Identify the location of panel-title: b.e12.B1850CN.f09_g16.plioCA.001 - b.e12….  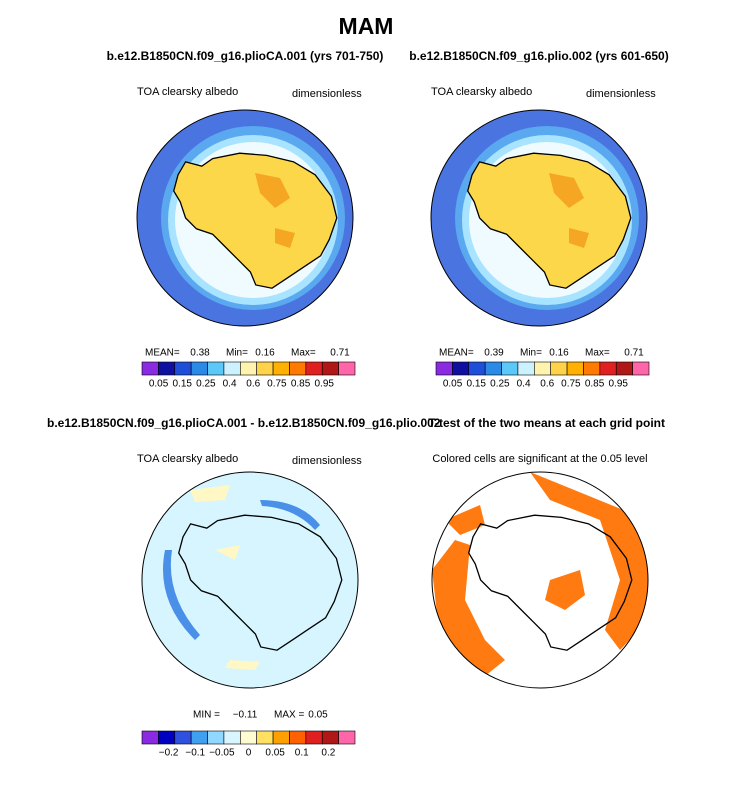
(244, 423).